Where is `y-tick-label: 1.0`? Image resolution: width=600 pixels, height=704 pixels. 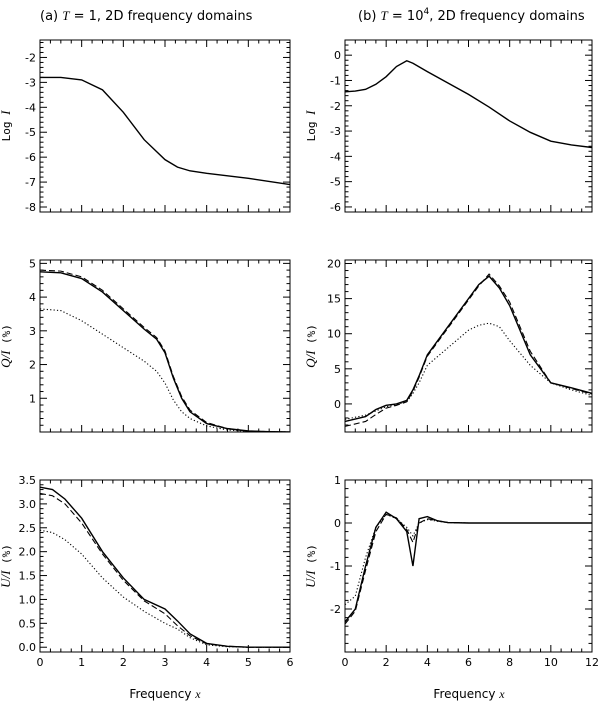 y-tick-label: 1.0 is located at coordinates (28, 599).